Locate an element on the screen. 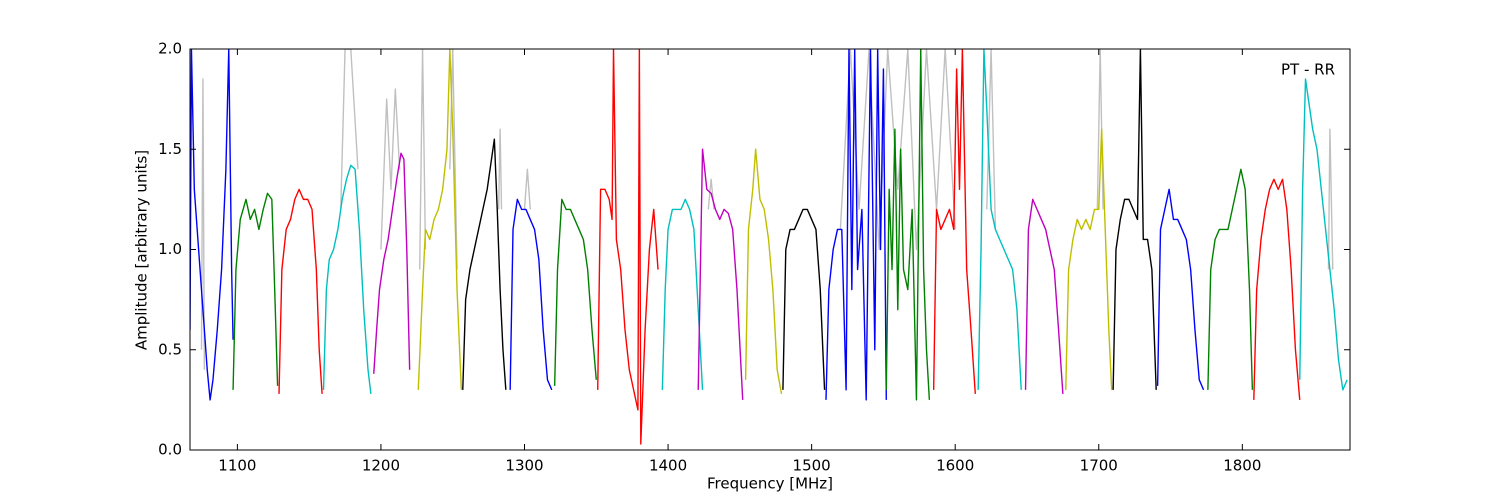 The width and height of the screenshot is (1500, 500). y-tick-label: 0.5 is located at coordinates (170, 349).